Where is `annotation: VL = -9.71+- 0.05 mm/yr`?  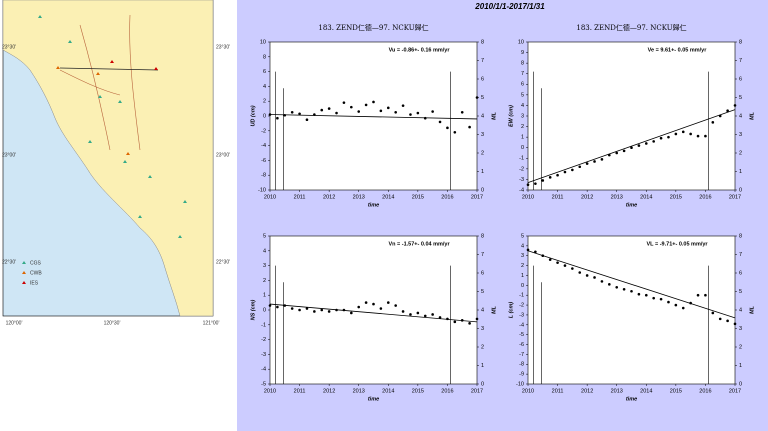 annotation: VL = -9.71+- 0.05 mm/yr is located at coordinates (678, 244).